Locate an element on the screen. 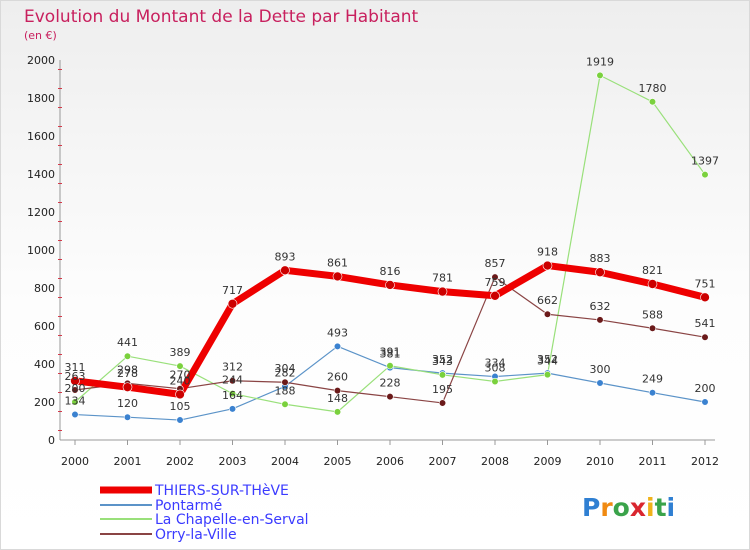 The image size is (750, 550). x-tick-label: 2003 is located at coordinates (233, 461).